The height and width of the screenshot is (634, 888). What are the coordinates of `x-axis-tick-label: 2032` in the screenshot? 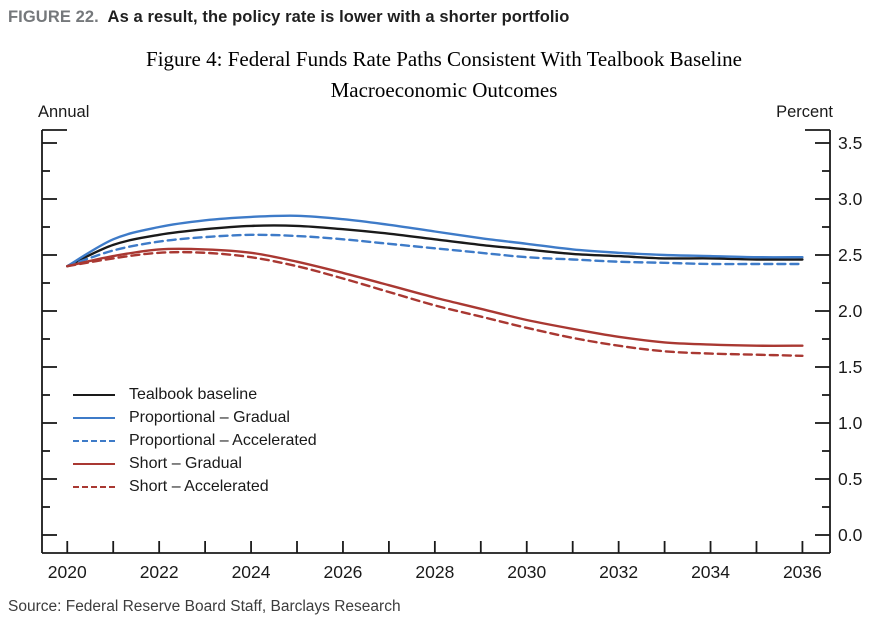 It's located at (618, 572).